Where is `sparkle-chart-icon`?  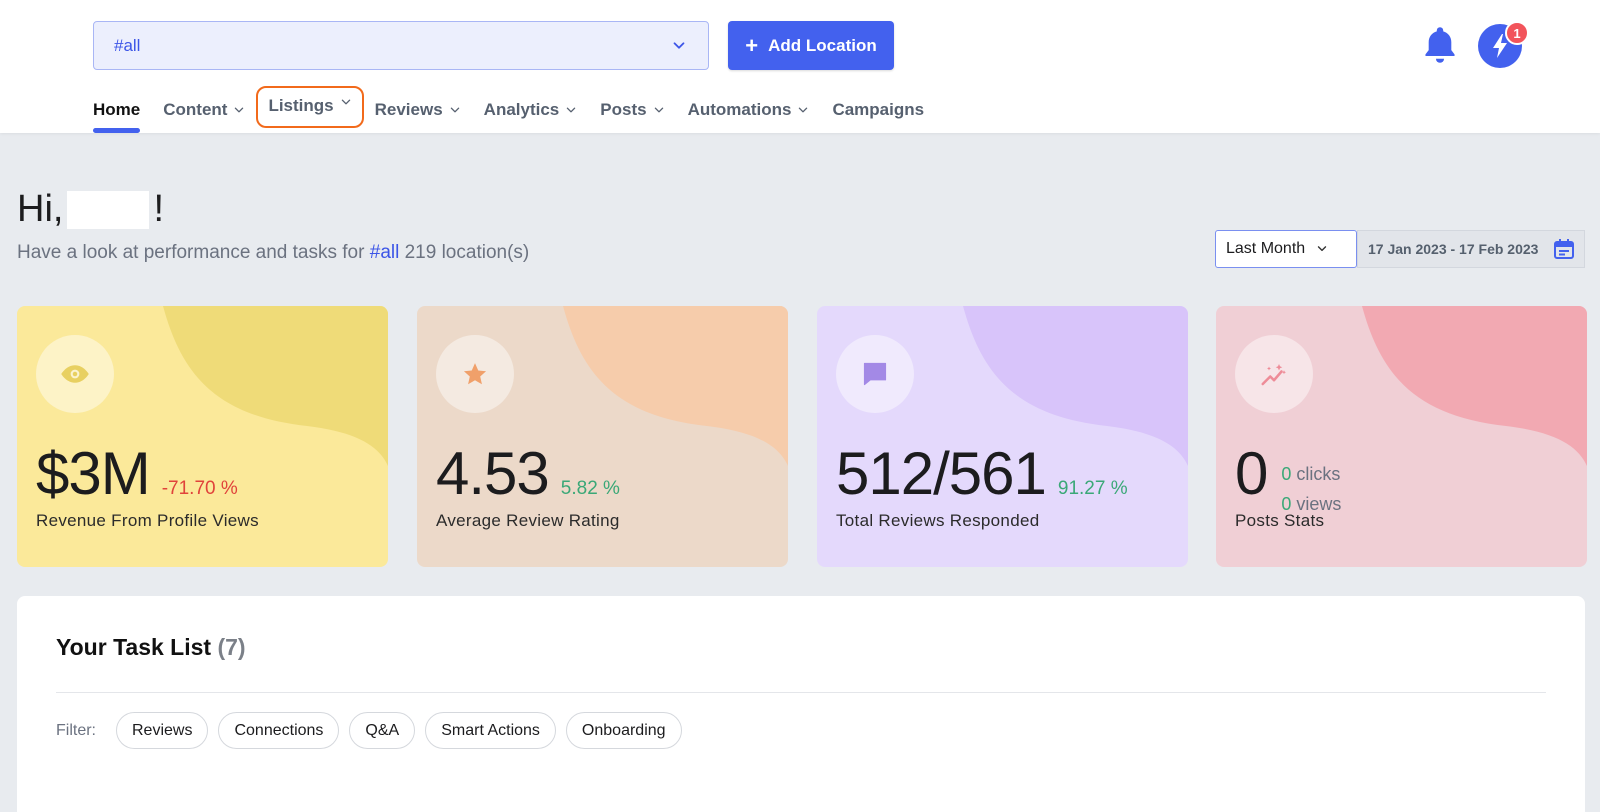 sparkle-chart-icon is located at coordinates (1274, 374).